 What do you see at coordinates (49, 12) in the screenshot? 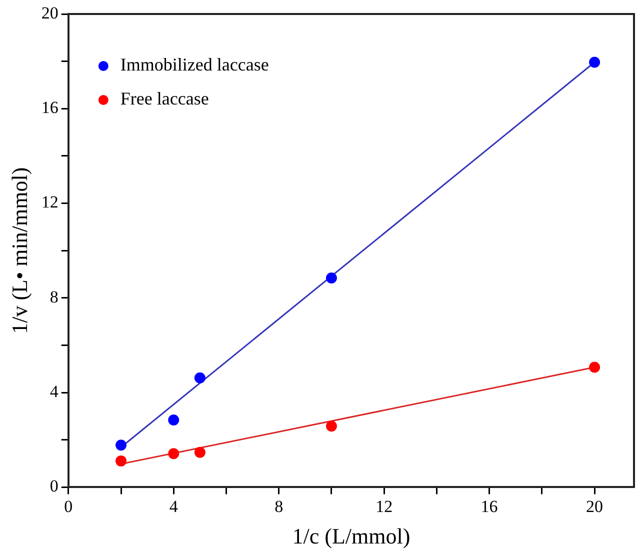
I see `y-tick-label: 20` at bounding box center [49, 12].